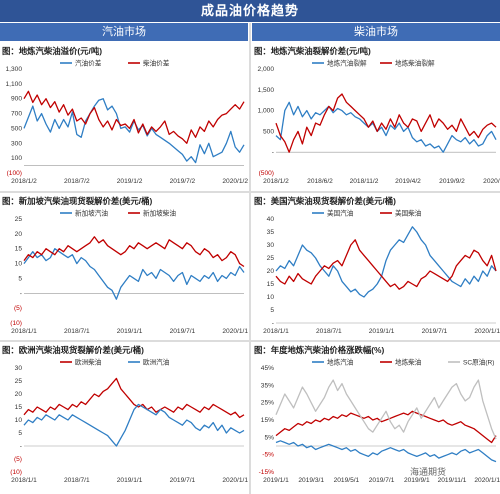 Image resolution: width=500 pixels, height=494 pixels. I want to click on y-tick-label: 40, so click(271, 219).